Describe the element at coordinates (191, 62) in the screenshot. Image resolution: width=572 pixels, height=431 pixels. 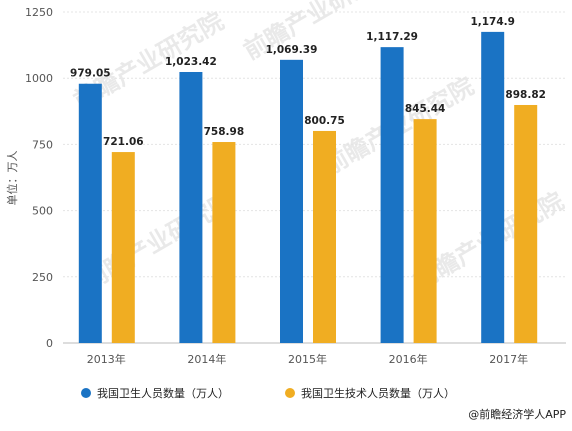
I see `data-label: 1,023.42` at that location.